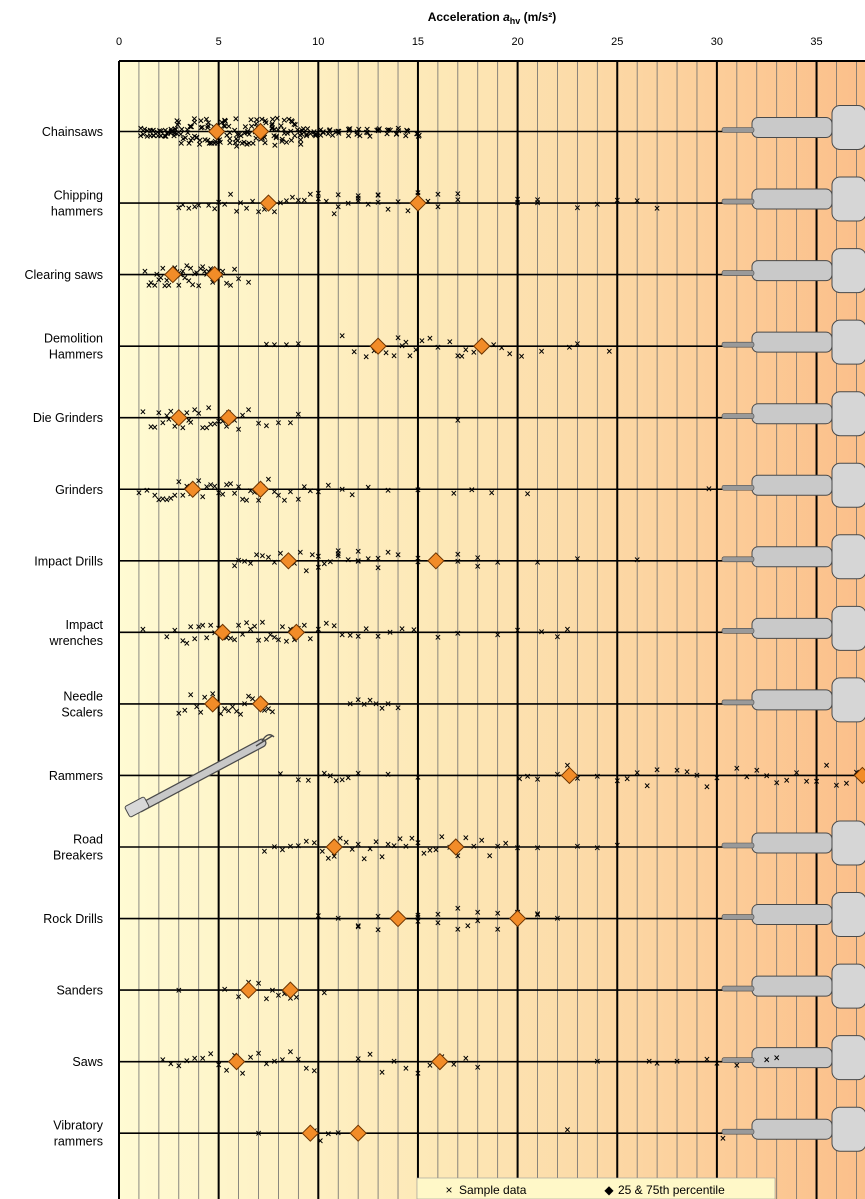 This screenshot has width=865, height=1199. Describe the element at coordinates (517, 42) in the screenshot. I see `x-tick-label: 20` at that location.